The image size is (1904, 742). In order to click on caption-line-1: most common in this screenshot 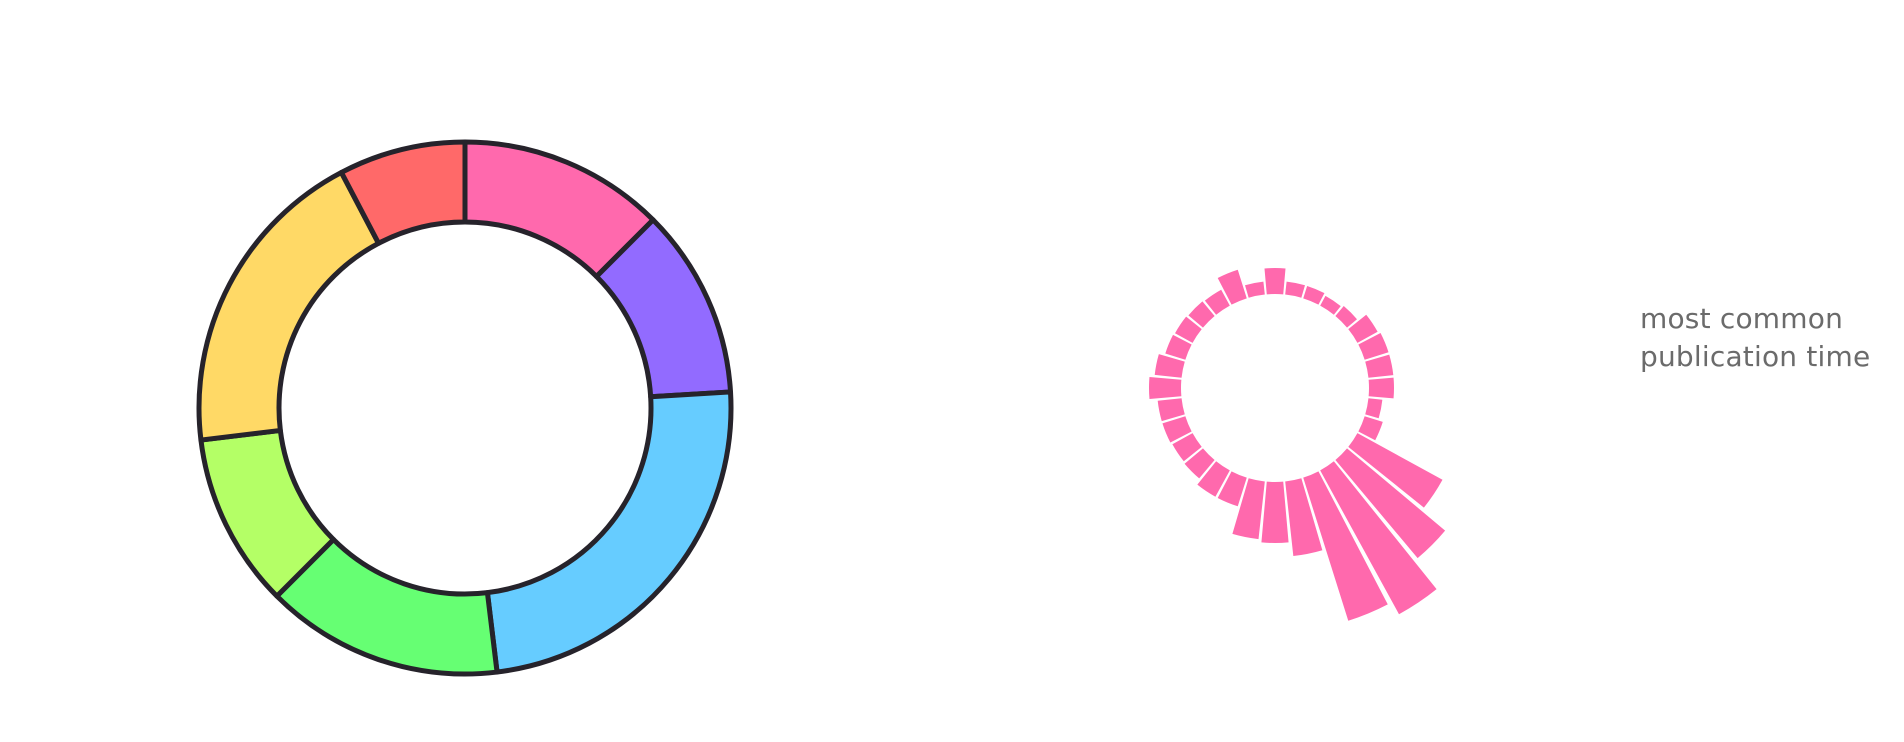, I will do `click(1742, 318)`.